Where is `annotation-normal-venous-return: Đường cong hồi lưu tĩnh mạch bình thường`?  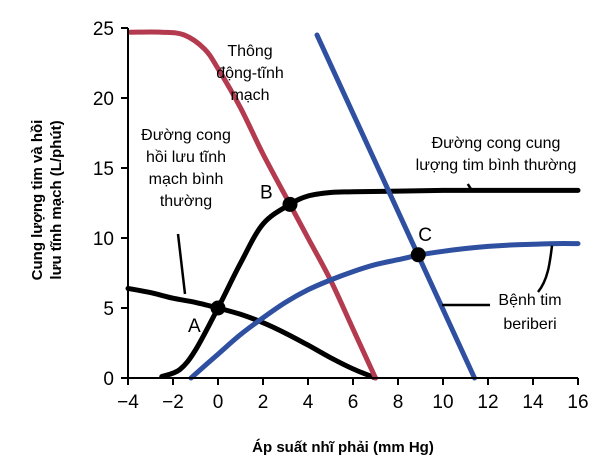 annotation-normal-venous-return: Đường cong hồi lưu tĩnh mạch bình thường is located at coordinates (186, 168).